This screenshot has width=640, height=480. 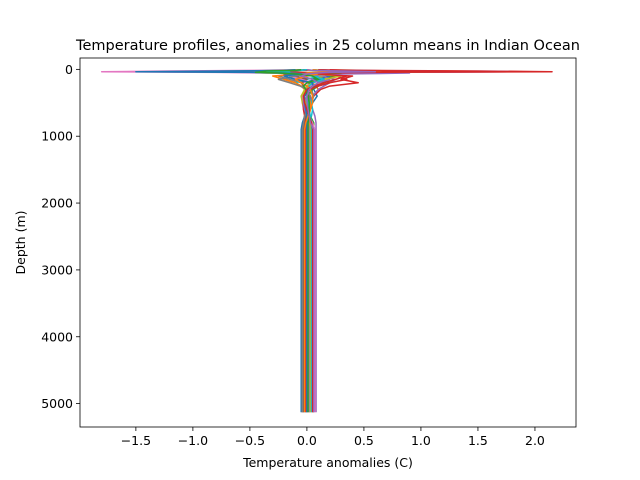 What do you see at coordinates (307, 440) in the screenshot?
I see `x-tick-label: 0.0` at bounding box center [307, 440].